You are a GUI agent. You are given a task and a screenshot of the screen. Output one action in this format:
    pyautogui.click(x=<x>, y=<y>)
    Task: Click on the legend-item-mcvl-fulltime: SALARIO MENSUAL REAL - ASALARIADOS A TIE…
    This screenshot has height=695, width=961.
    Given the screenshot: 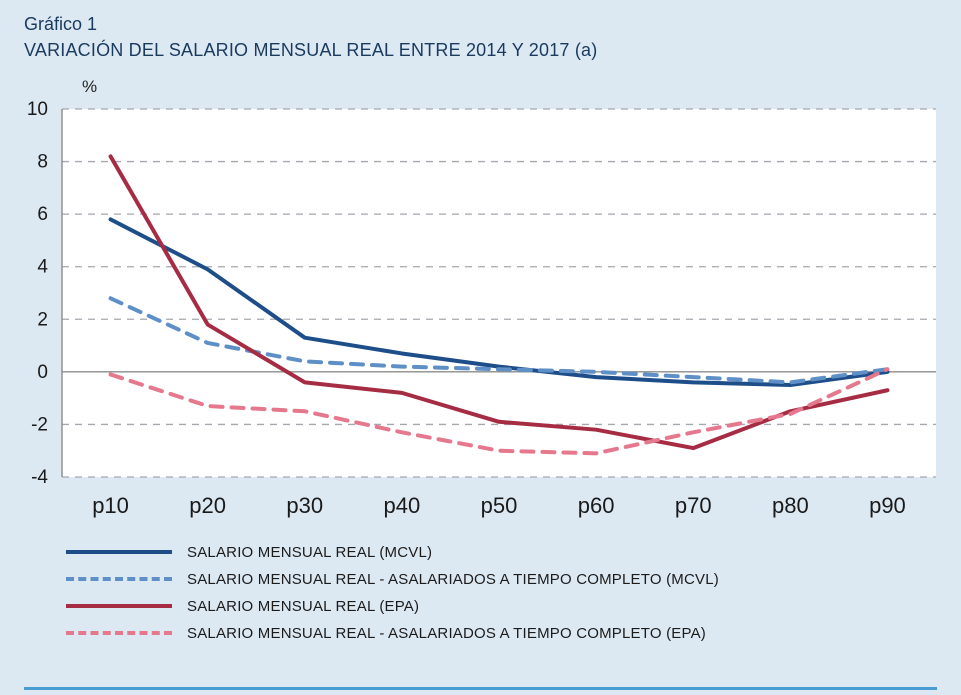 What is the action you would take?
    pyautogui.click(x=513, y=579)
    